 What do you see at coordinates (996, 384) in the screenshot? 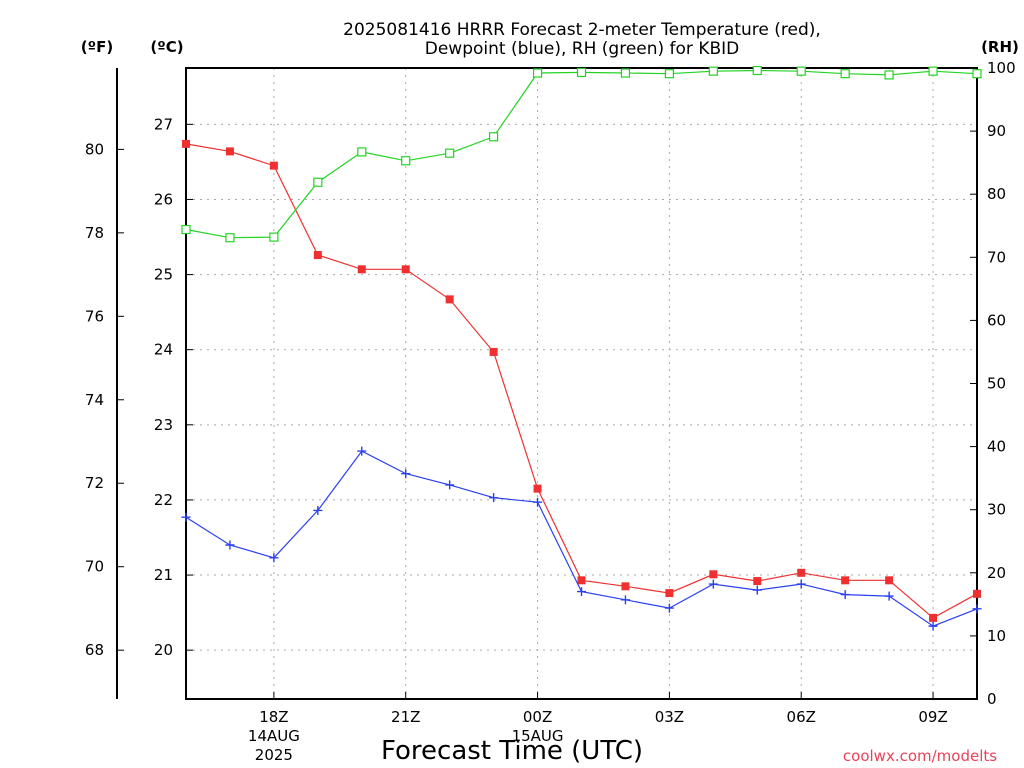
I see `rh-tick-label: 50` at bounding box center [996, 384].